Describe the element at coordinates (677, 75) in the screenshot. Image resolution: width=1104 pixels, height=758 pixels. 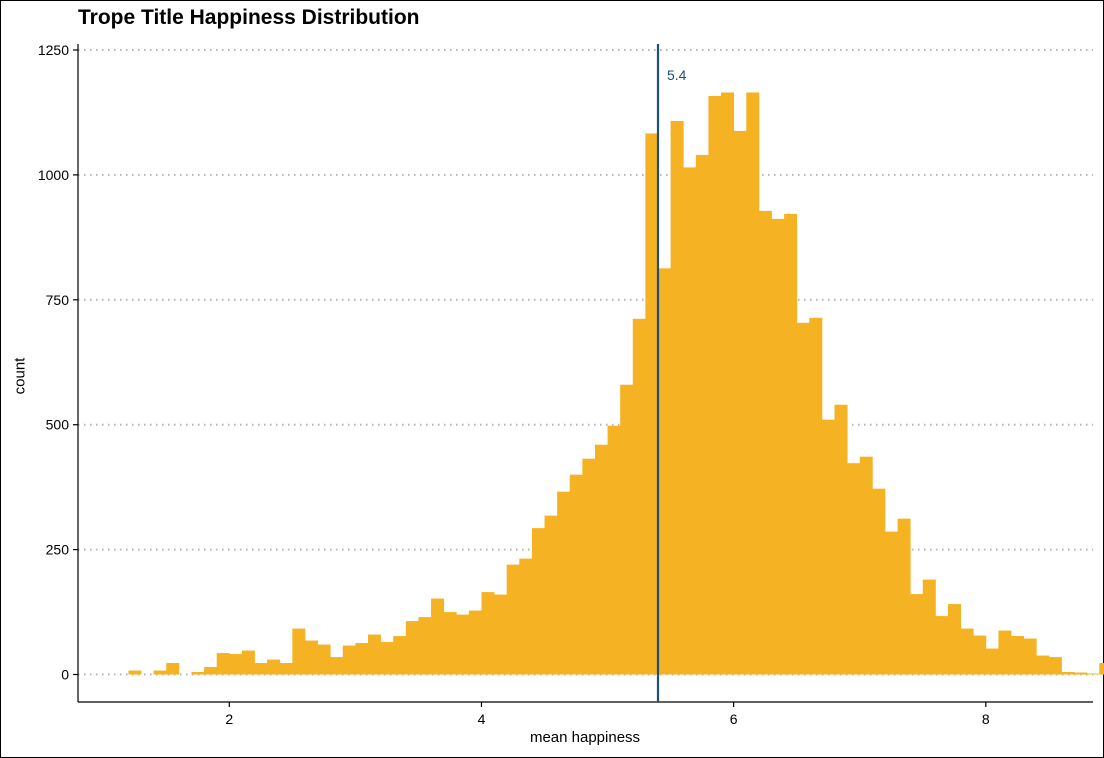
I see `mean-line-label: 5.4` at that location.